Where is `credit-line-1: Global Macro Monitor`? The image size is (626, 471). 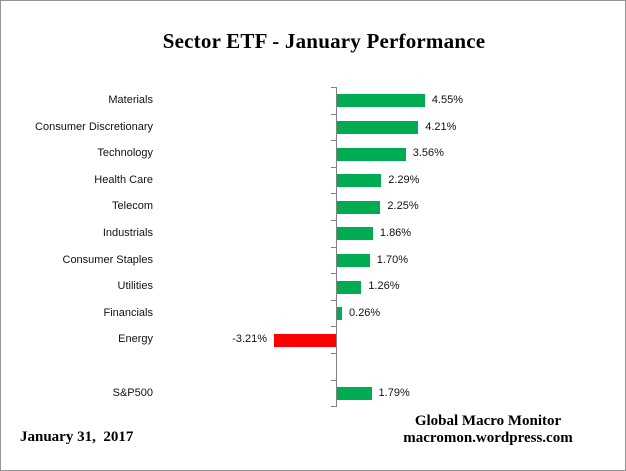
credit-line-1: Global Macro Monitor is located at coordinates (488, 421).